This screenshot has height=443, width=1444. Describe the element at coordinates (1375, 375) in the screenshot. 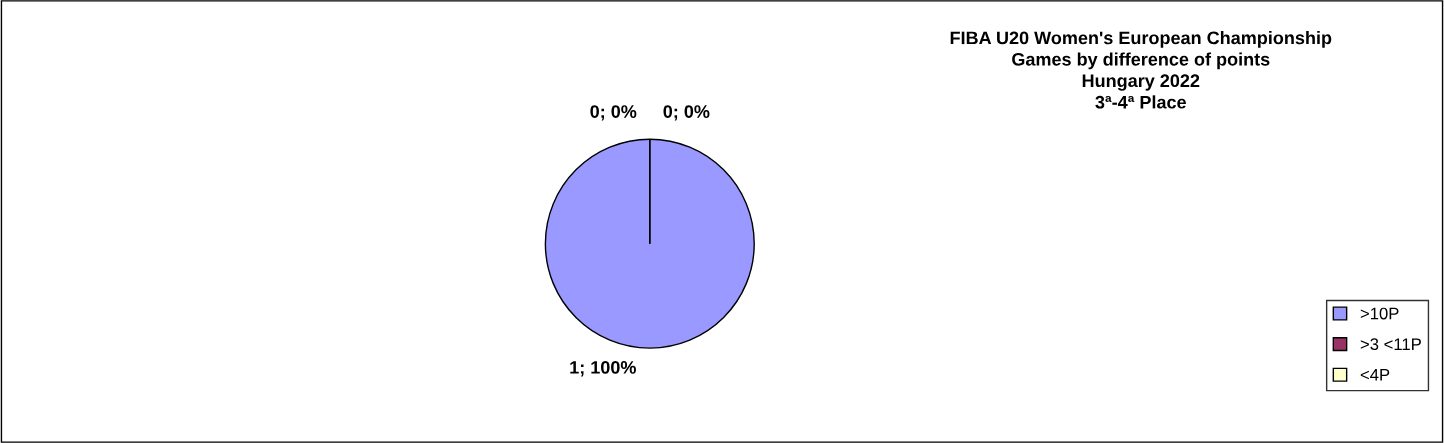

I see `legend-label: <4P` at that location.